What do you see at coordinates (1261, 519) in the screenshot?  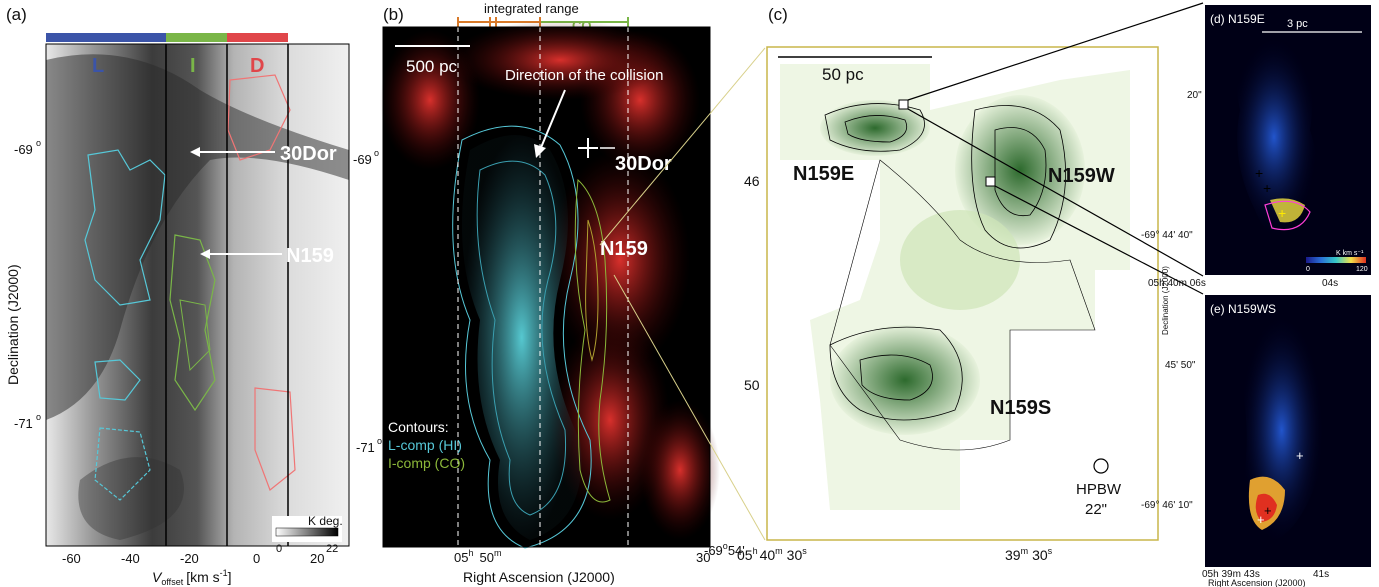 I see `cross-e-3: +` at bounding box center [1261, 519].